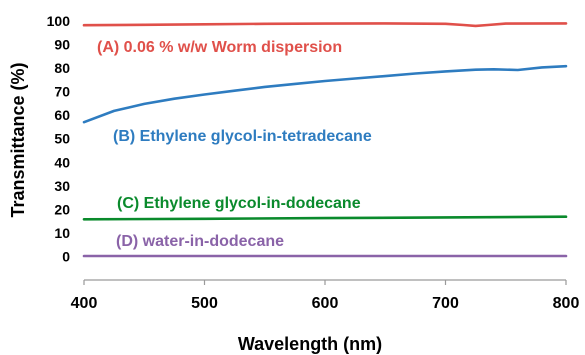 Image resolution: width=585 pixels, height=355 pixels. What do you see at coordinates (62, 115) in the screenshot?
I see `y-tick-label: 60` at bounding box center [62, 115].